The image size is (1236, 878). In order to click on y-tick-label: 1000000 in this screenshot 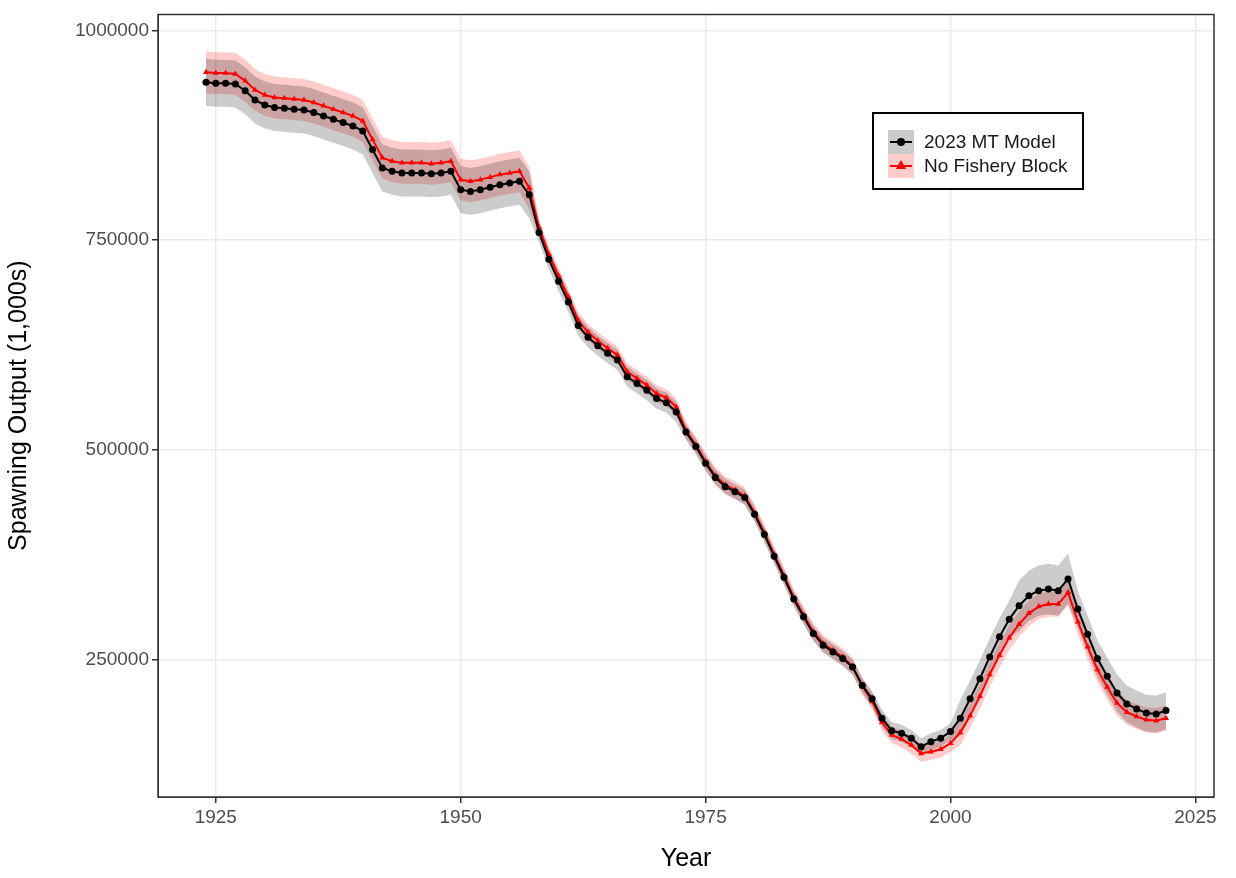, I will do `click(112, 29)`.